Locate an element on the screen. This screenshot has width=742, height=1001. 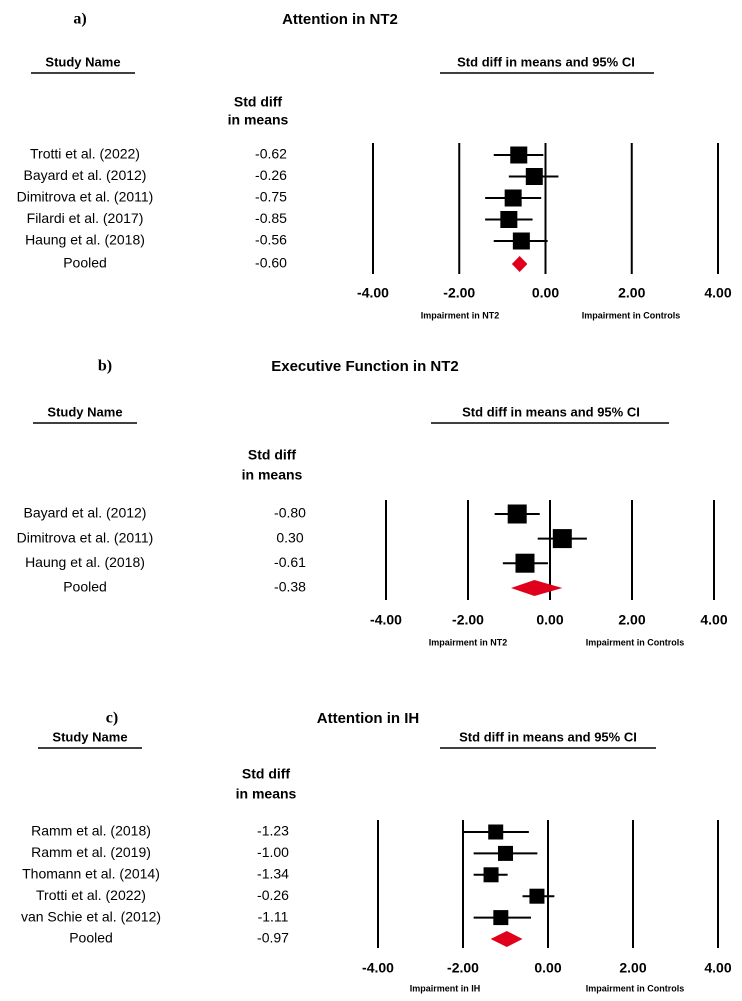
study-name: Ramm et al. (2019) is located at coordinates (91, 852).